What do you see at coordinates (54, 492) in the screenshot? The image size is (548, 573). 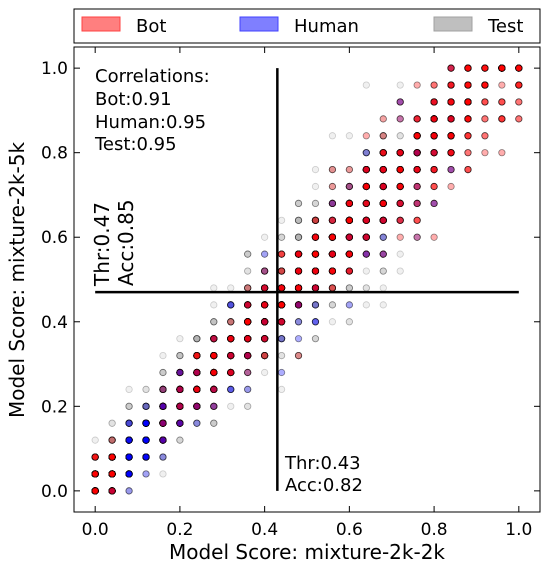 I see `y-tick-label: 0.0` at bounding box center [54, 492].